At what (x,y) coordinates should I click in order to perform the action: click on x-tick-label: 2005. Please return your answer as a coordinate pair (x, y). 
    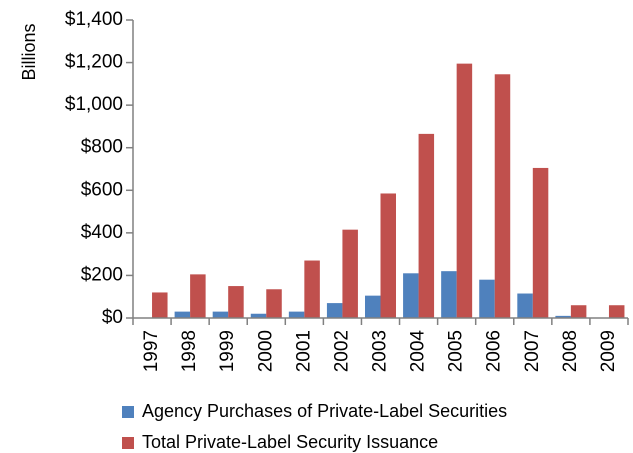
    Looking at the image, I should click on (456, 351).